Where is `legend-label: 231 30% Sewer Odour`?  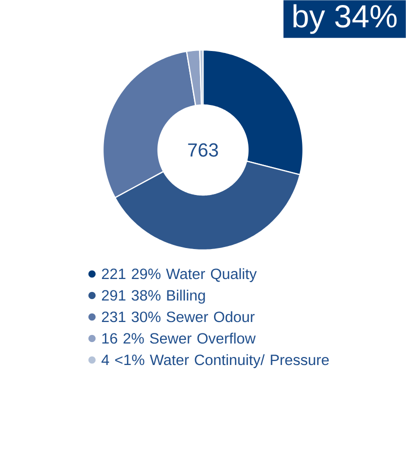 legend-label: 231 30% Sewer Odour is located at coordinates (178, 316).